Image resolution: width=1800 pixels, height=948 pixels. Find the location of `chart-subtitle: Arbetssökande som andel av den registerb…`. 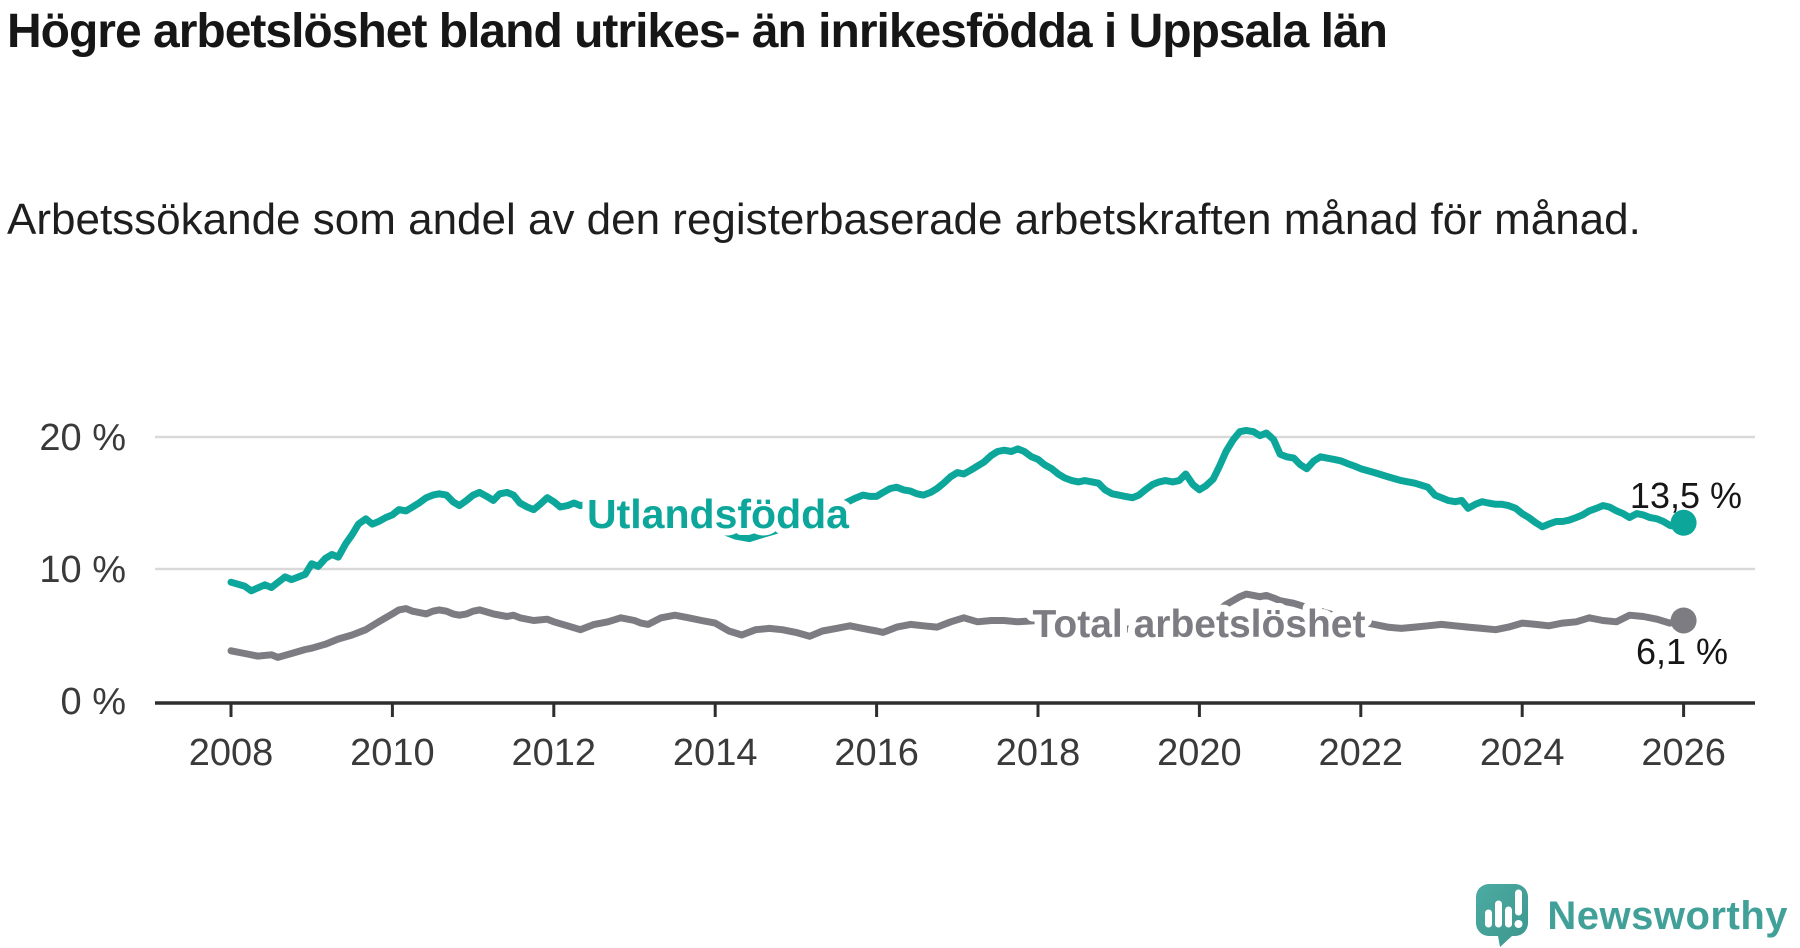

chart-subtitle: Arbetssökande som andel av den registerb… is located at coordinates (824, 219).